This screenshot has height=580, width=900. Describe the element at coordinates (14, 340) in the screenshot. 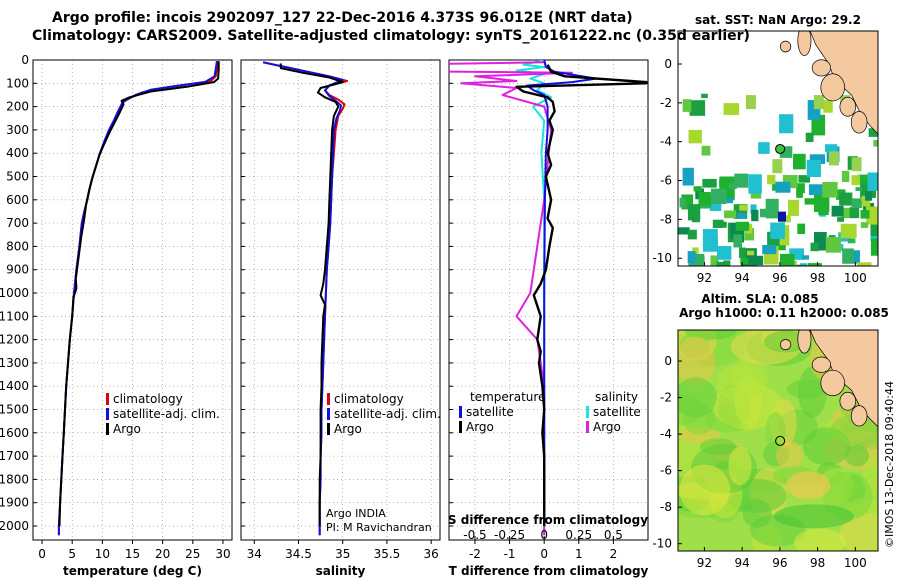

I see `depth-tick-label: 1200` at that location.